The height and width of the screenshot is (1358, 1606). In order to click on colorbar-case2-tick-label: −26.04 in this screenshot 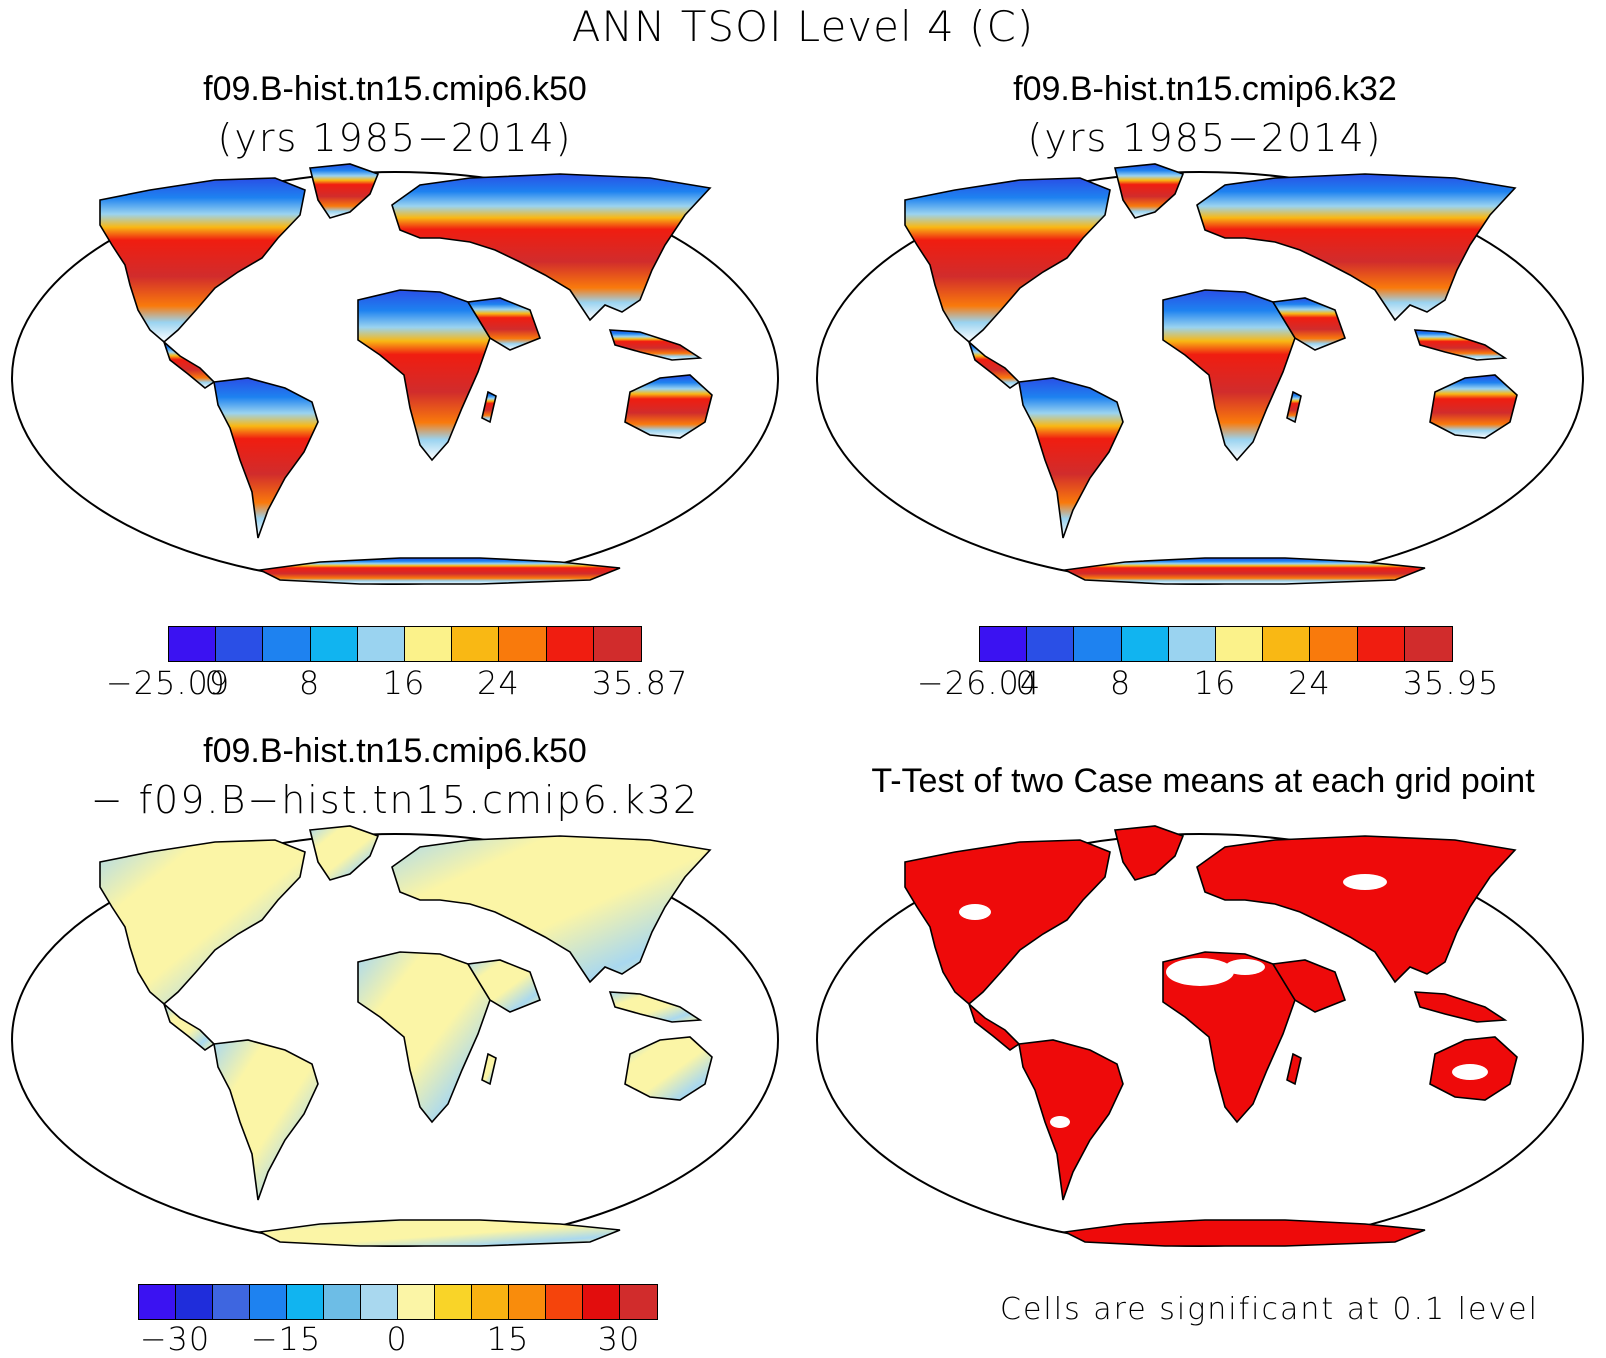, I will do `click(979, 683)`.